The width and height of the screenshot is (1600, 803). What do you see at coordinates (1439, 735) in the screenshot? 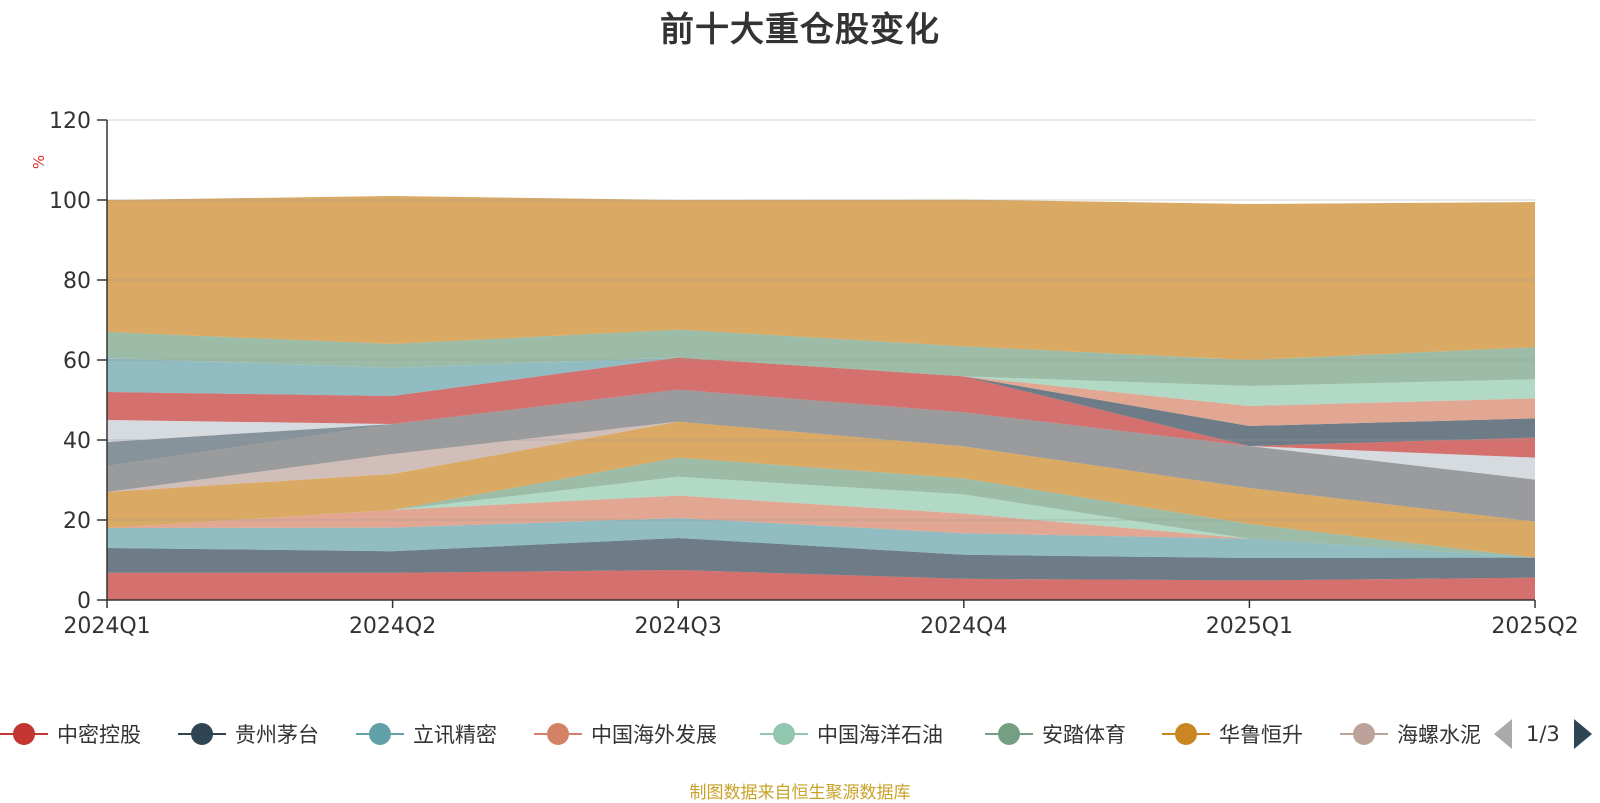
I see `legend-label: 海螺水泥` at bounding box center [1439, 735].